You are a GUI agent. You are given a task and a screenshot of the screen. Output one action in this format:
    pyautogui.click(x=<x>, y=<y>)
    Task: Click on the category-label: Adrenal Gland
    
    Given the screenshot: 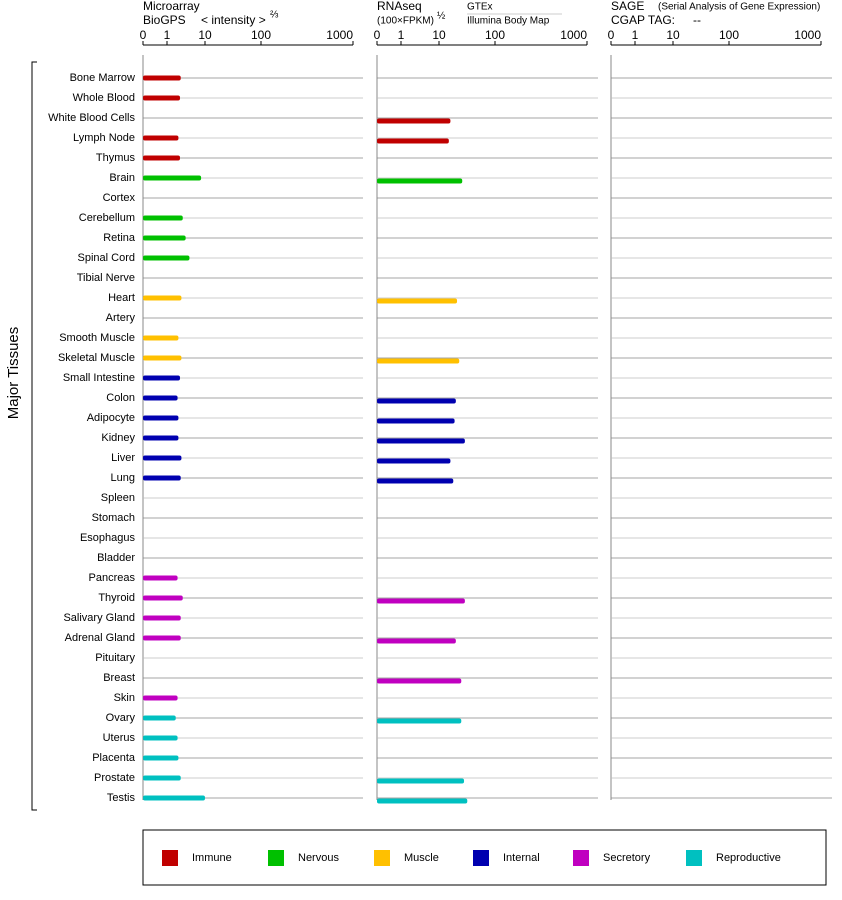 What is the action you would take?
    pyautogui.click(x=100, y=638)
    